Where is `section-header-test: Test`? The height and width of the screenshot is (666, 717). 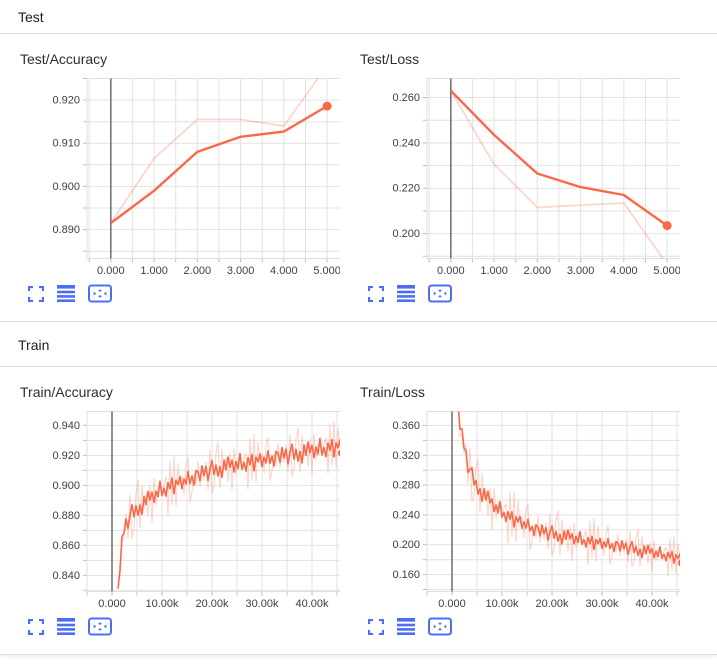
section-header-test: Test is located at coordinates (358, 17).